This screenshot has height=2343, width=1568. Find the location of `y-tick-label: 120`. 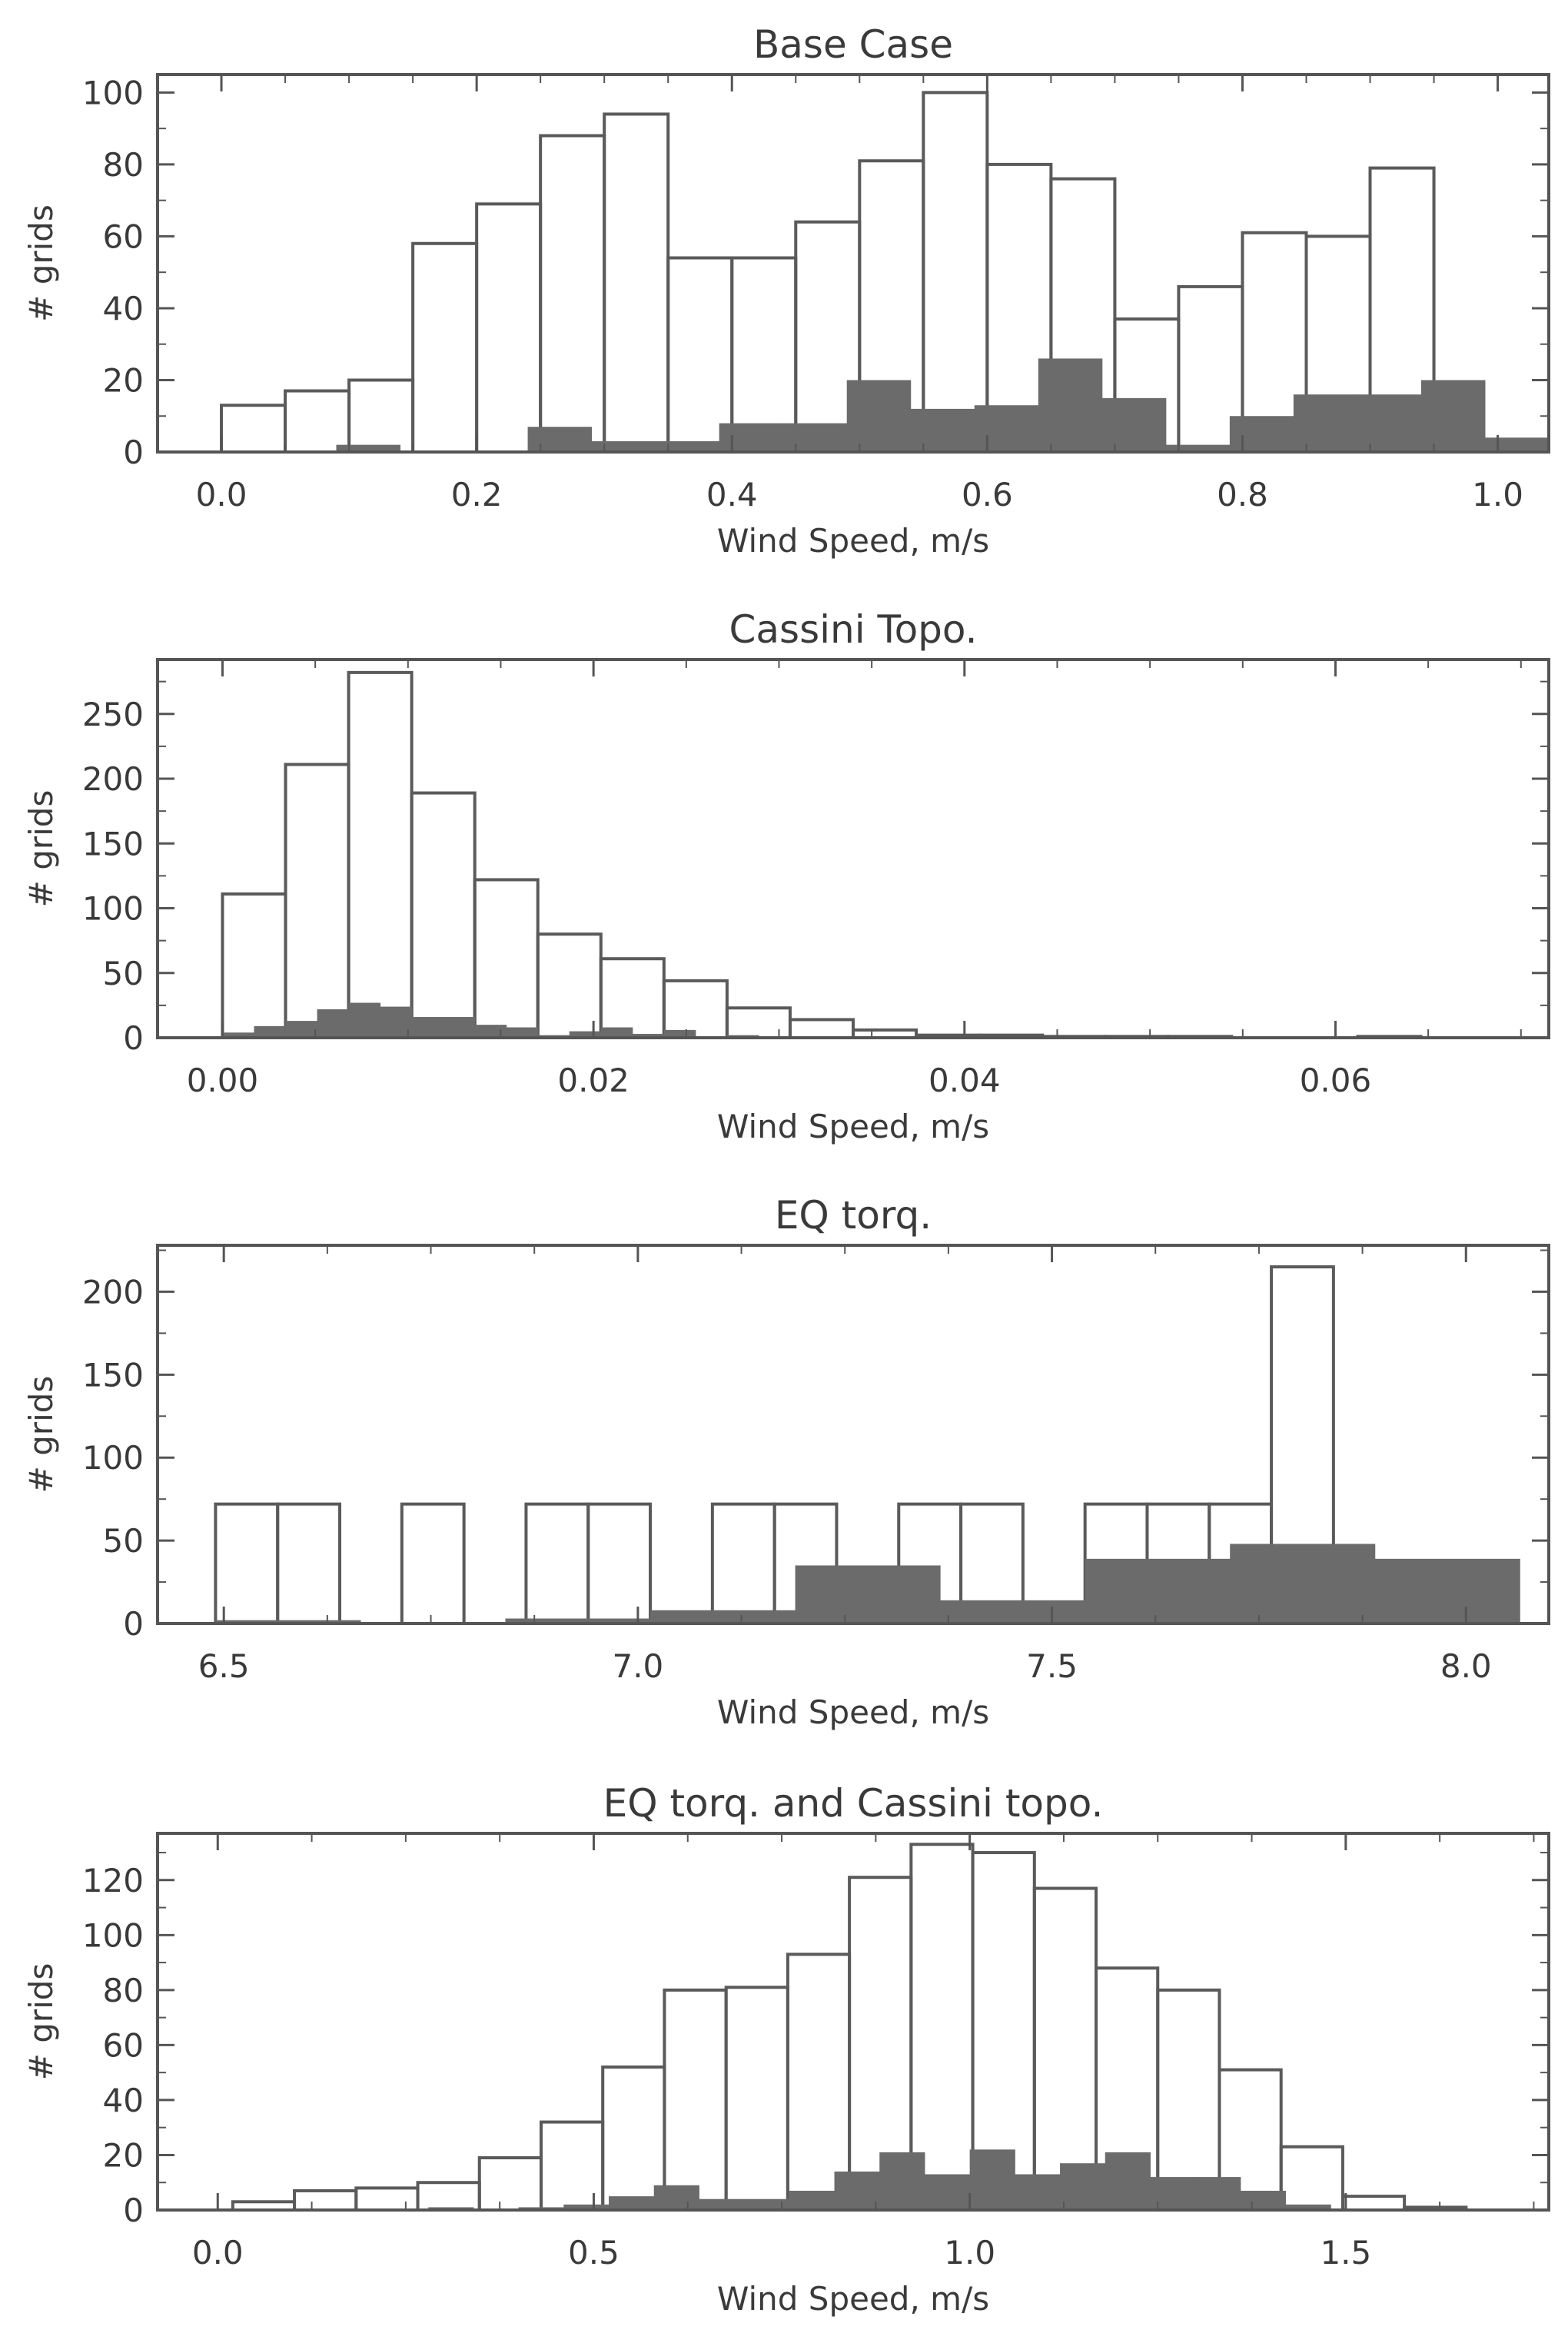

y-tick-label: 120 is located at coordinates (113, 1880).